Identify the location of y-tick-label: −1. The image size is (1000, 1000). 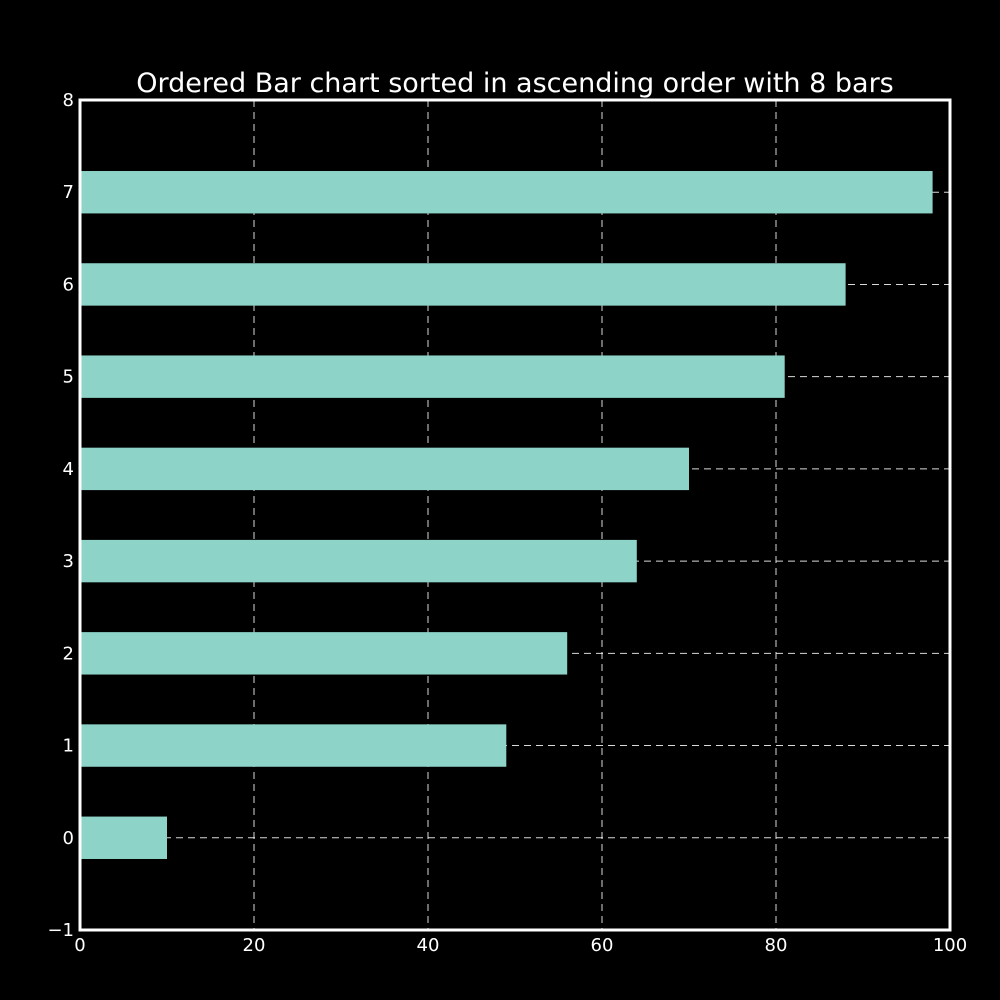
(60, 930).